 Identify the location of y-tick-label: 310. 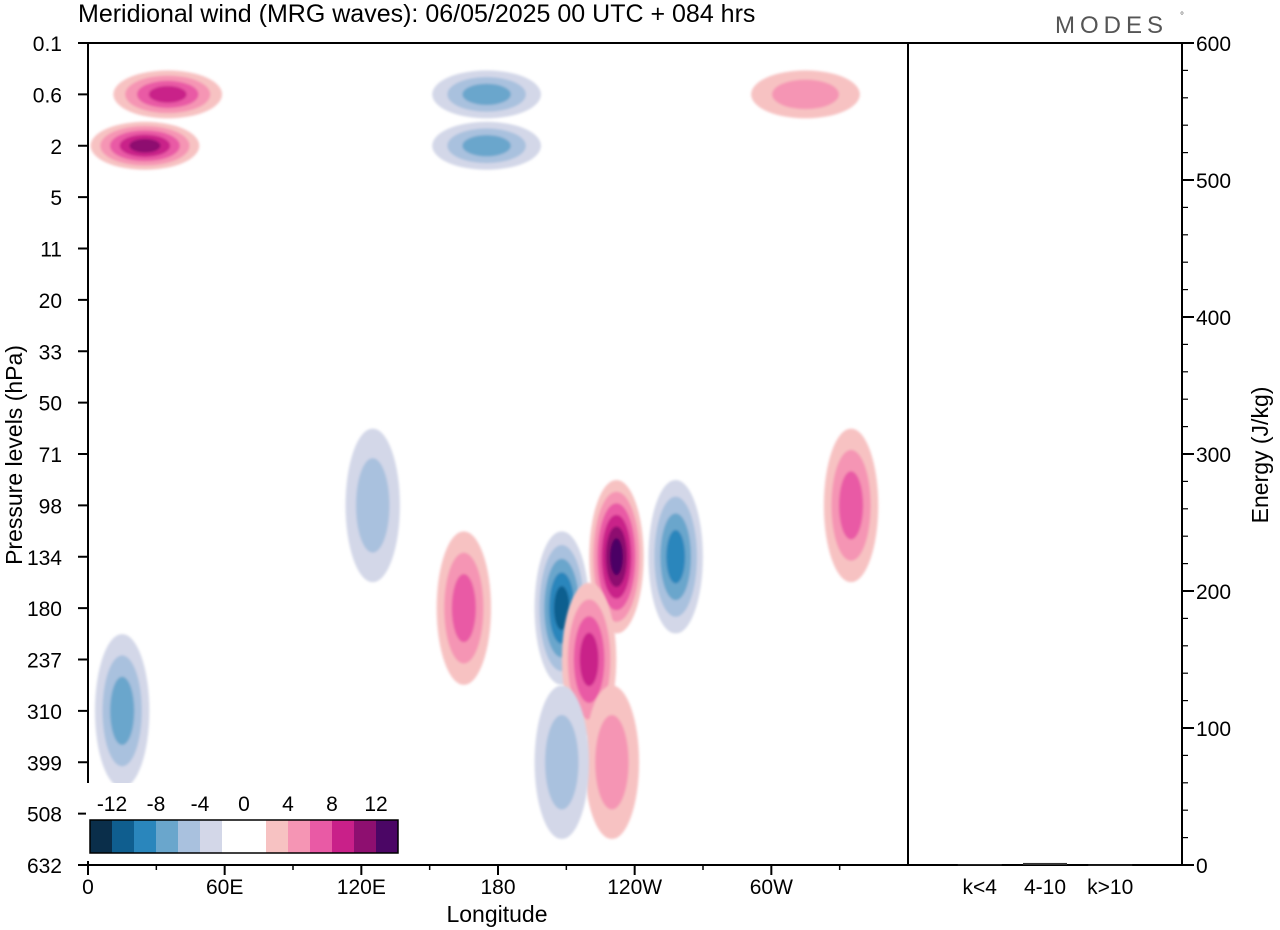
(44, 712).